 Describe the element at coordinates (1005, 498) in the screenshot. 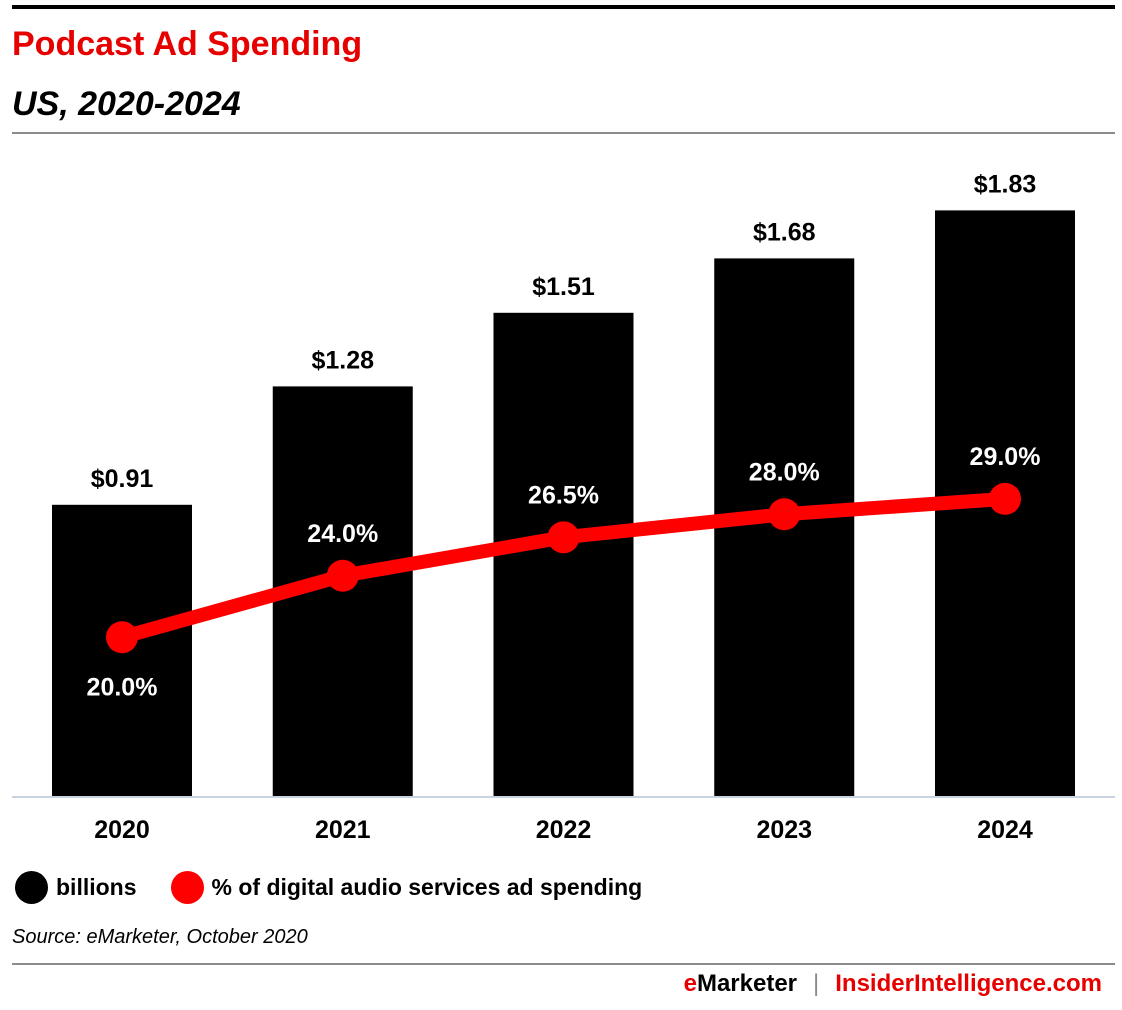

I see `line-point-2024` at that location.